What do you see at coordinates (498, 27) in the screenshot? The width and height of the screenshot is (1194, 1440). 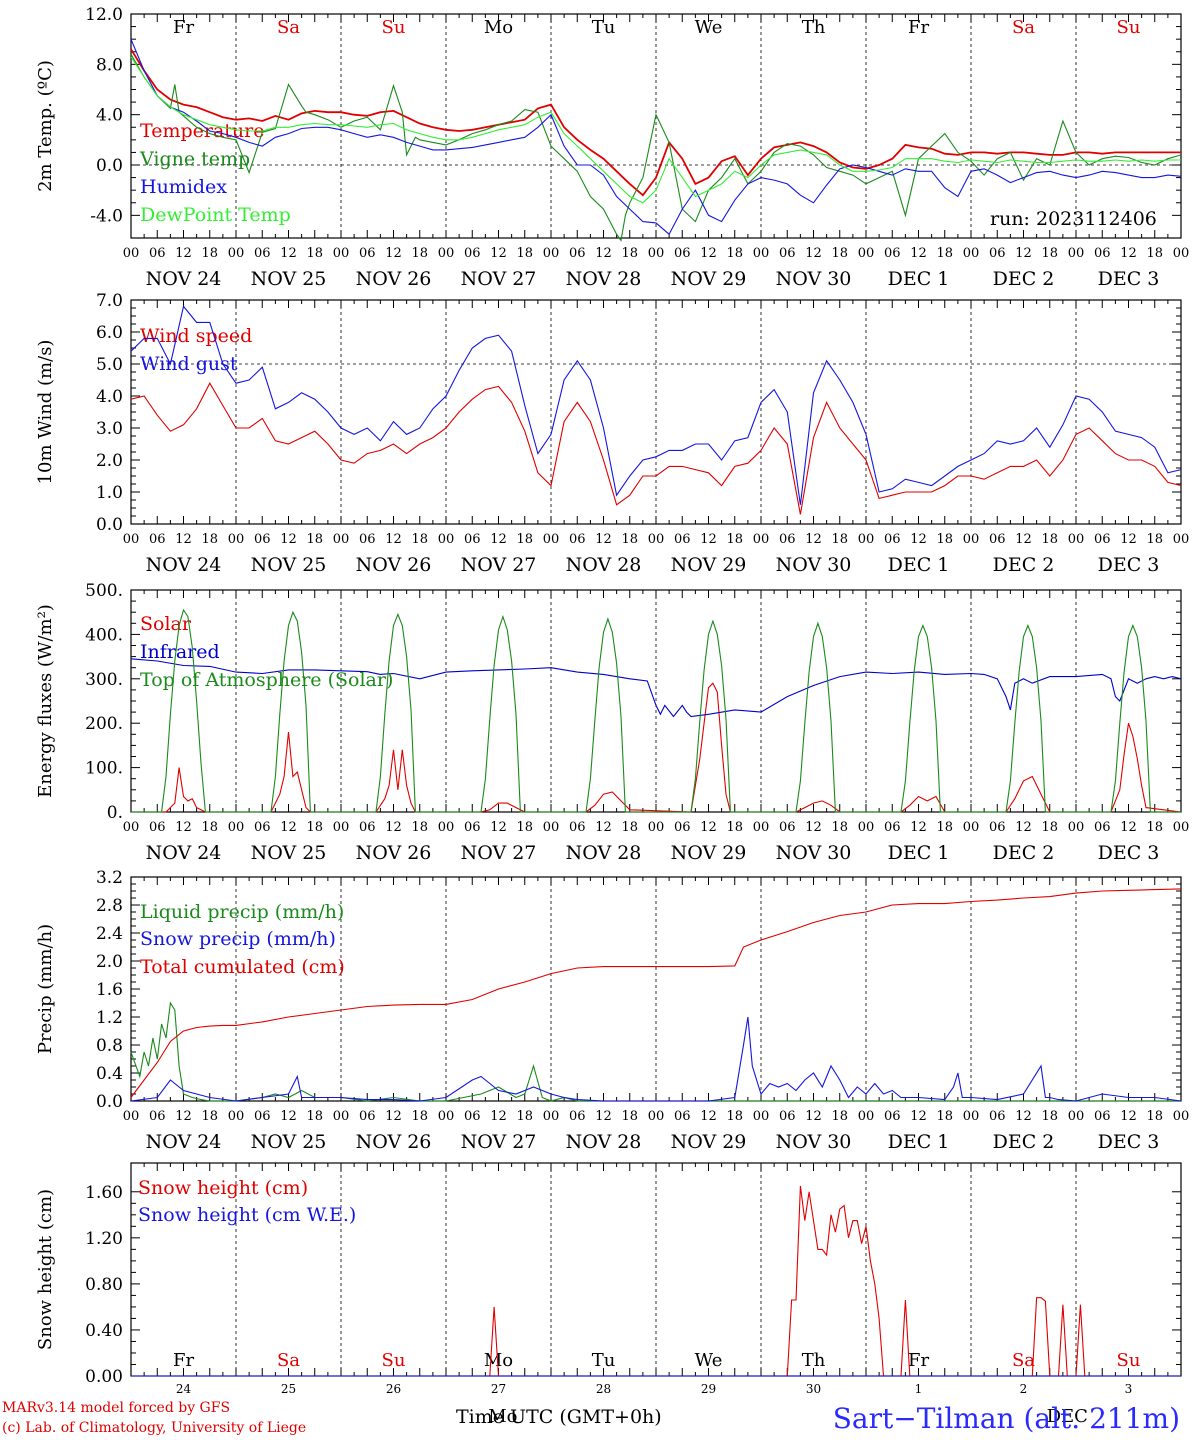 I see `weekday-label: Mo` at bounding box center [498, 27].